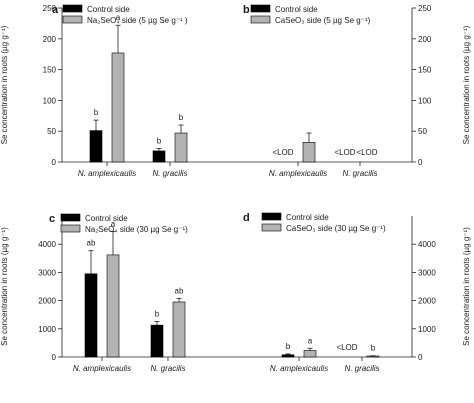 The height and width of the screenshot is (403, 474). What do you see at coordinates (246, 10) in the screenshot?
I see `panel-letter: b` at bounding box center [246, 10].